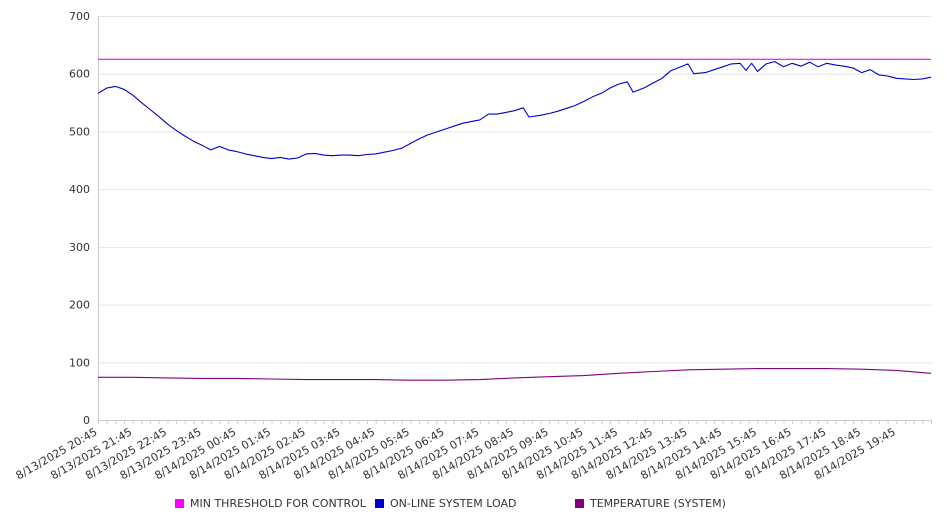 This screenshot has height=526, width=946. I want to click on legend-swatch-temperature, so click(579, 503).